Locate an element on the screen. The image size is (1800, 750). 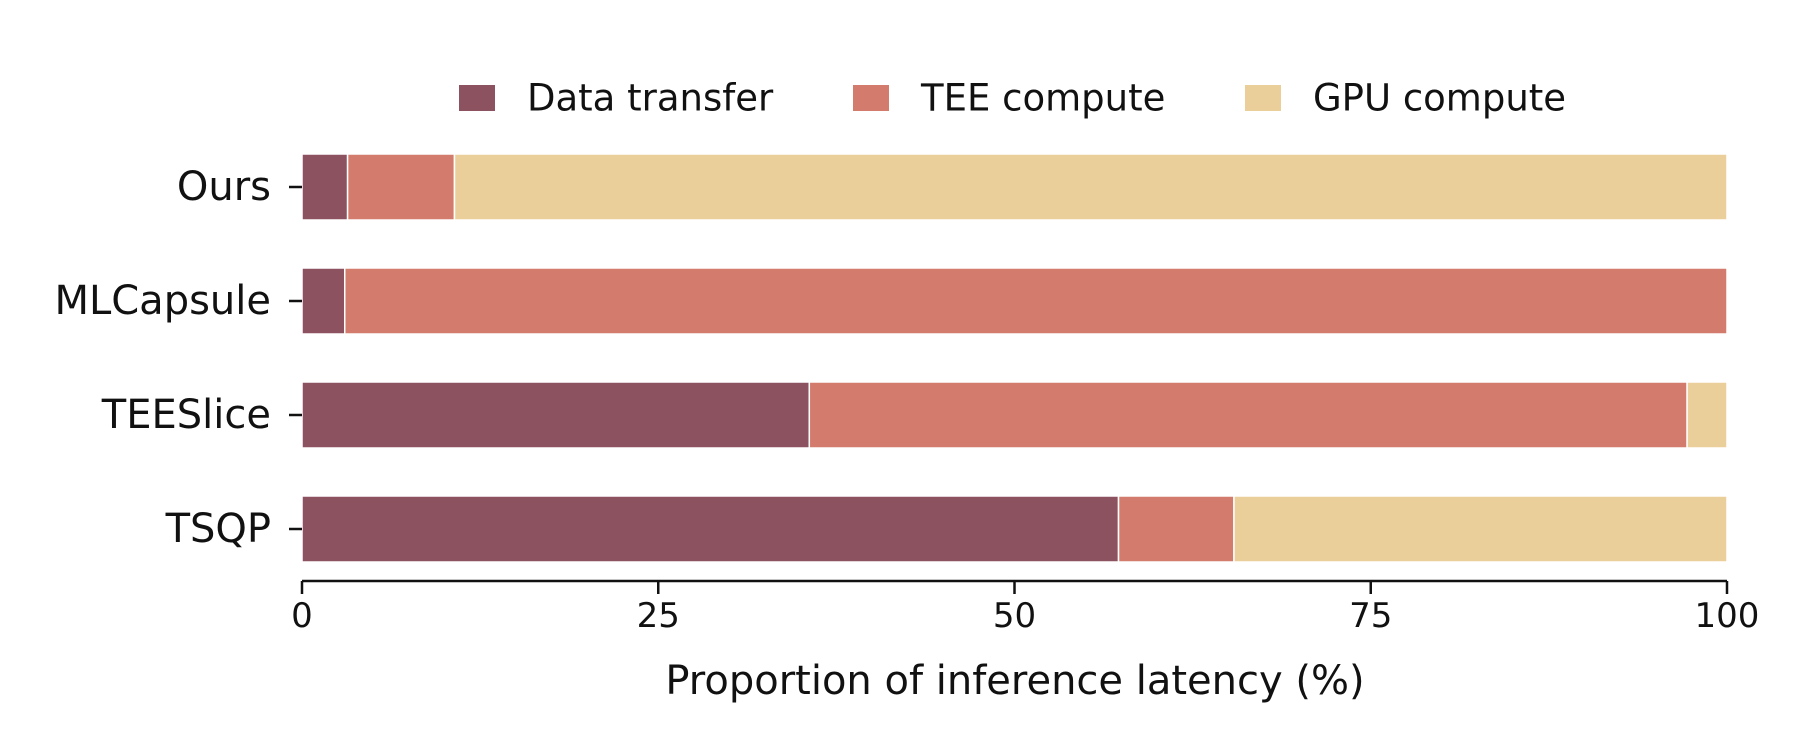
legend-swatch-tee-compute is located at coordinates (871, 98).